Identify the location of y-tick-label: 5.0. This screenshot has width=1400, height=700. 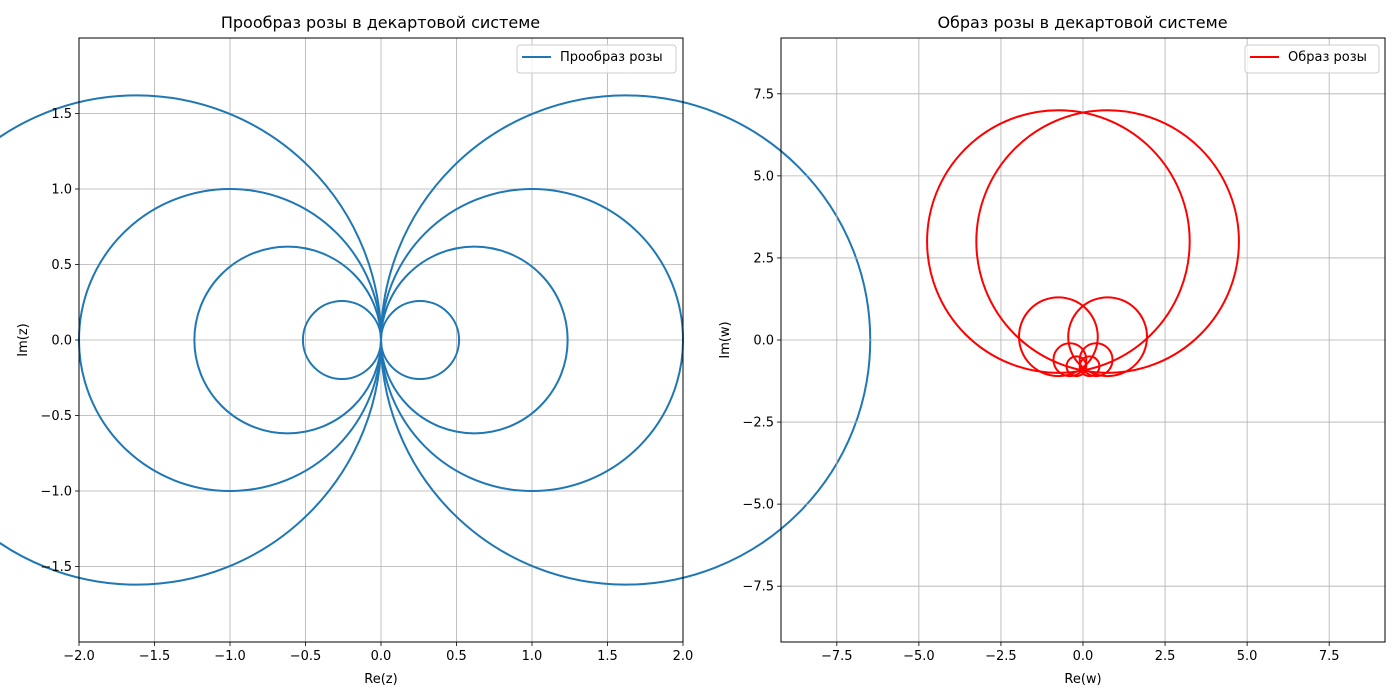
(763, 176).